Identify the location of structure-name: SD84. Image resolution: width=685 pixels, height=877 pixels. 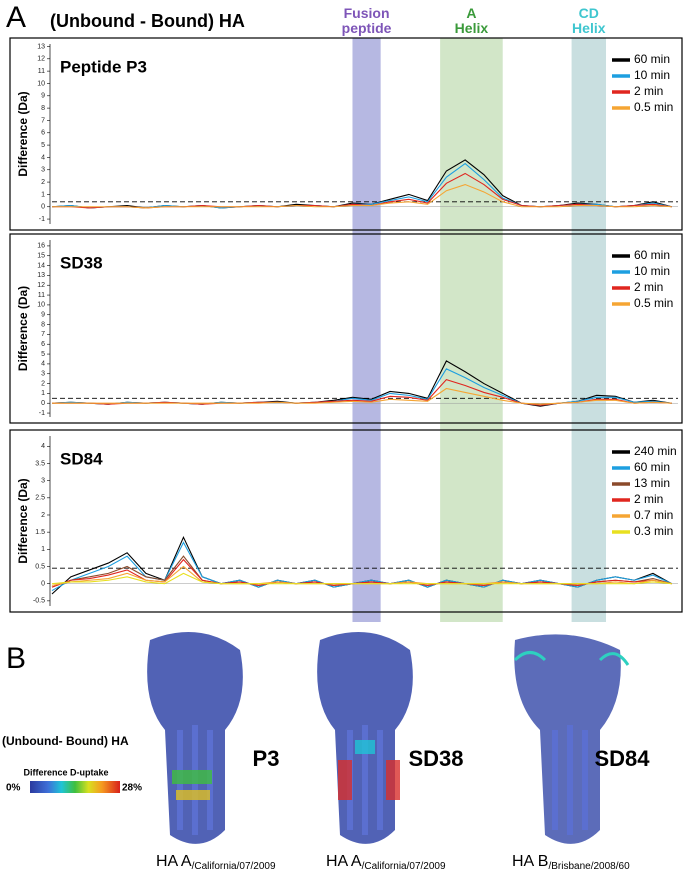
(622, 758).